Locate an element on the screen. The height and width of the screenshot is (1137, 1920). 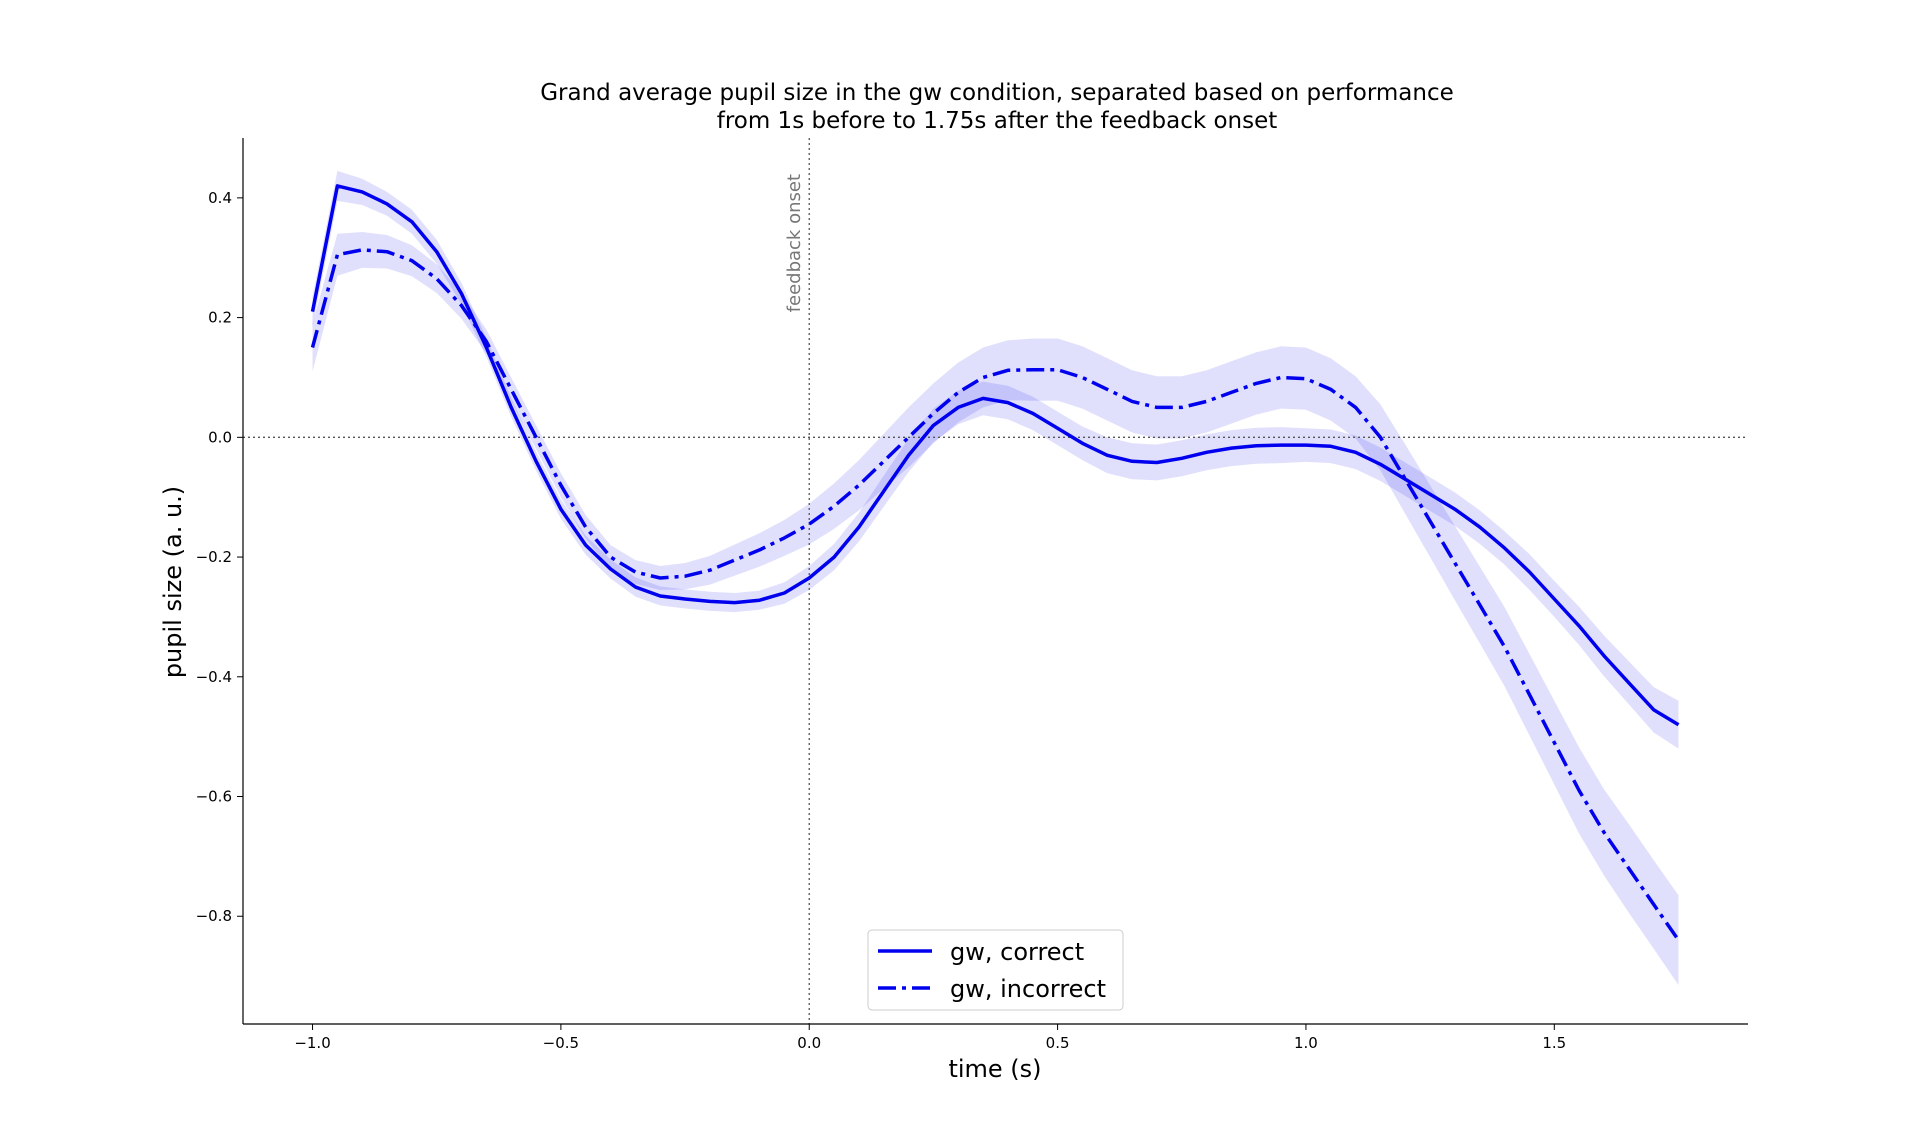
y-tick-label: 0.4 is located at coordinates (220, 198).